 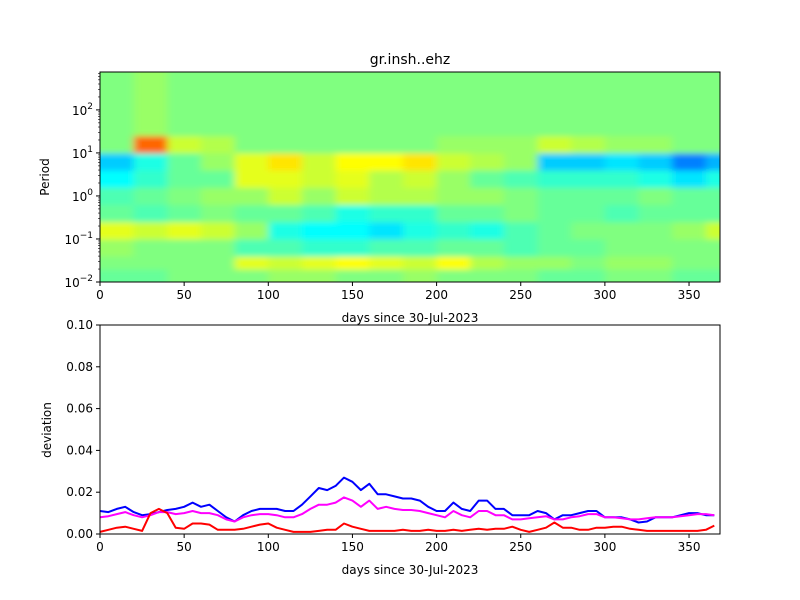 I want to click on x-tick-label: 300, so click(x=604, y=547).